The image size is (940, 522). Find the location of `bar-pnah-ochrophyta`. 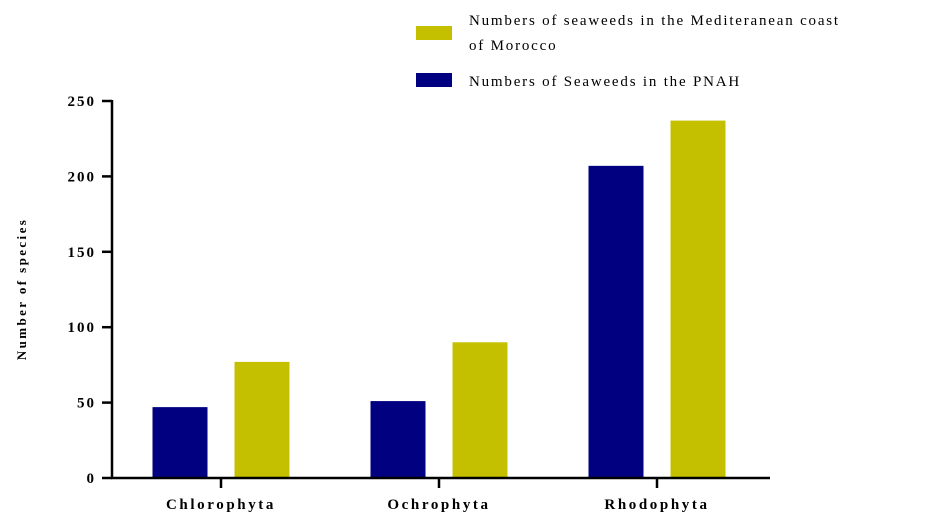

bar-pnah-ochrophyta is located at coordinates (398, 439).